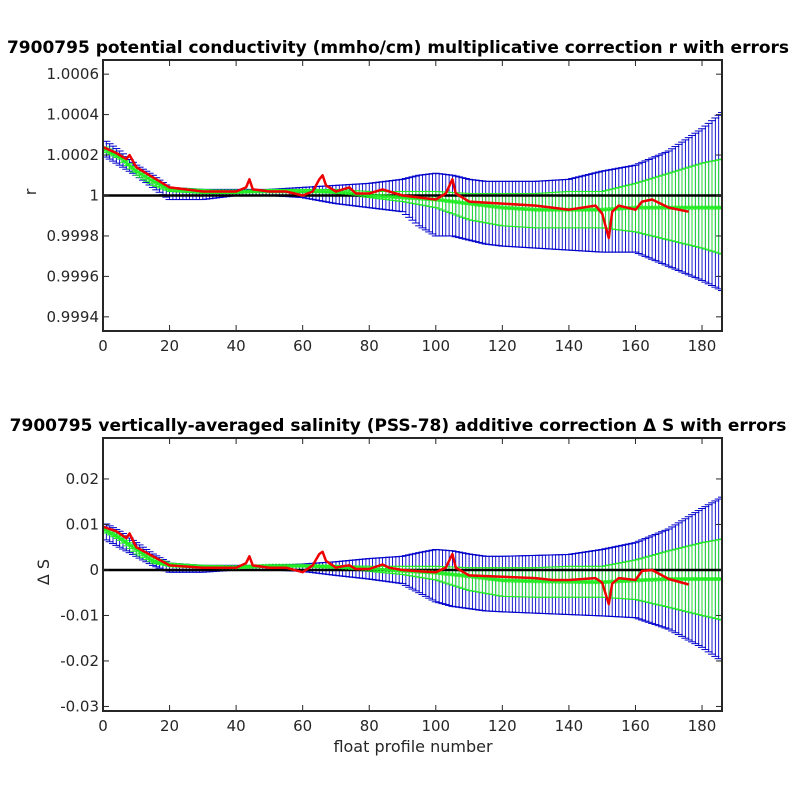 The width and height of the screenshot is (800, 800). What do you see at coordinates (94, 570) in the screenshot?
I see `y-tick-label: 0` at bounding box center [94, 570].